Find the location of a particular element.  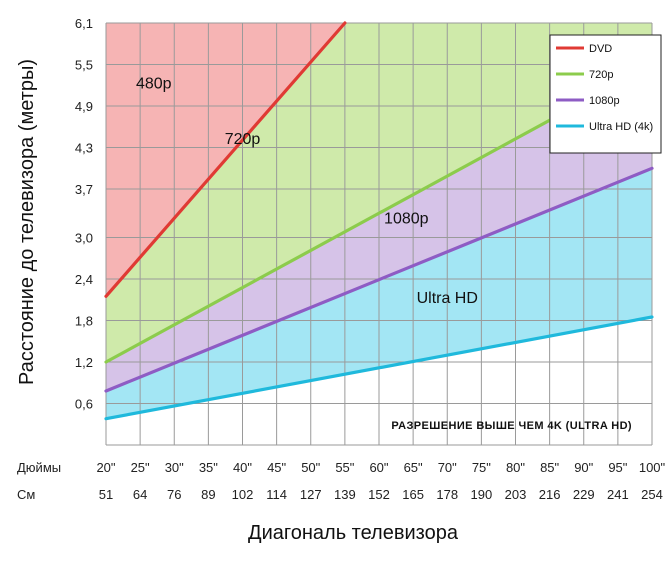

x-tick-label-inches: 70" is located at coordinates (447, 467).